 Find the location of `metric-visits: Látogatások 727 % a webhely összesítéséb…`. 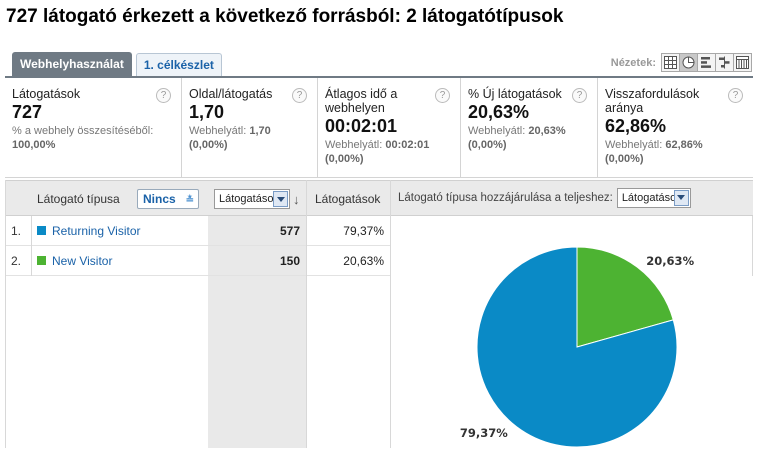

metric-visits: Látogatások 727 % a webhely összesítéséb… is located at coordinates (93, 127).